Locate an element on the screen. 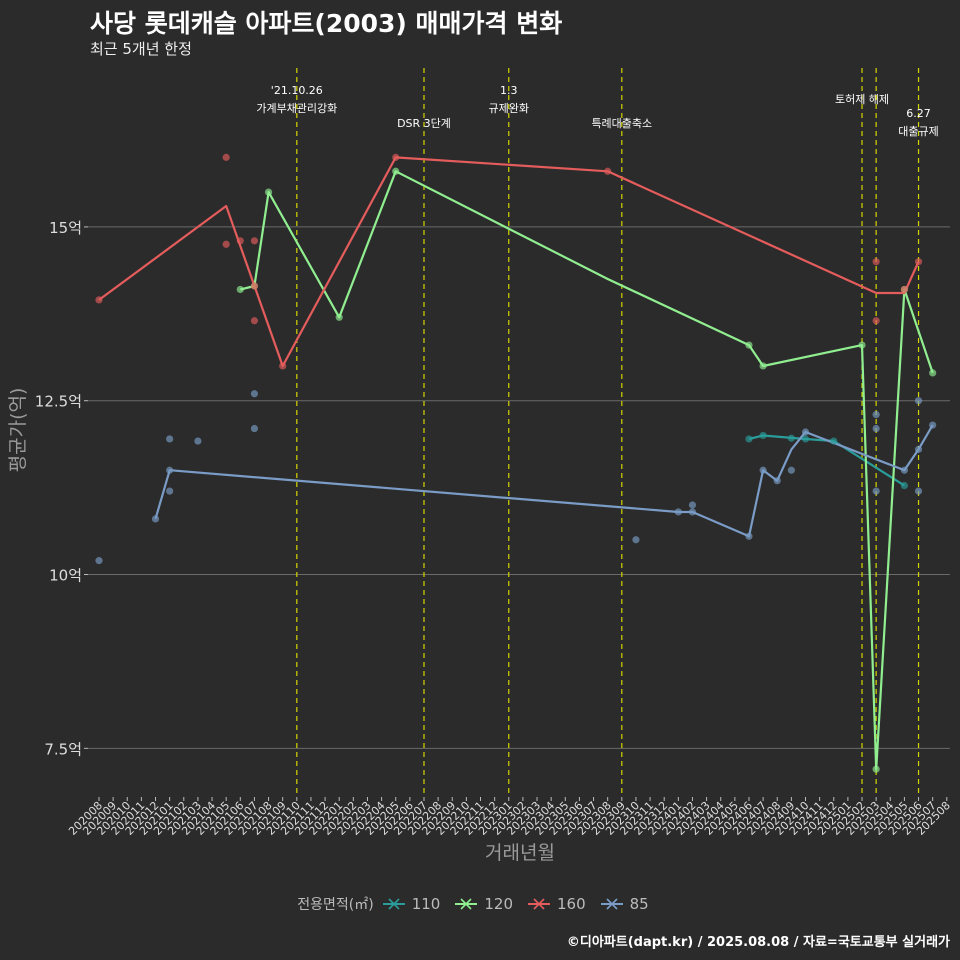 This screenshot has width=960, height=960. legend: 전용면적(㎡) 110 120 160 85 is located at coordinates (480, 904).